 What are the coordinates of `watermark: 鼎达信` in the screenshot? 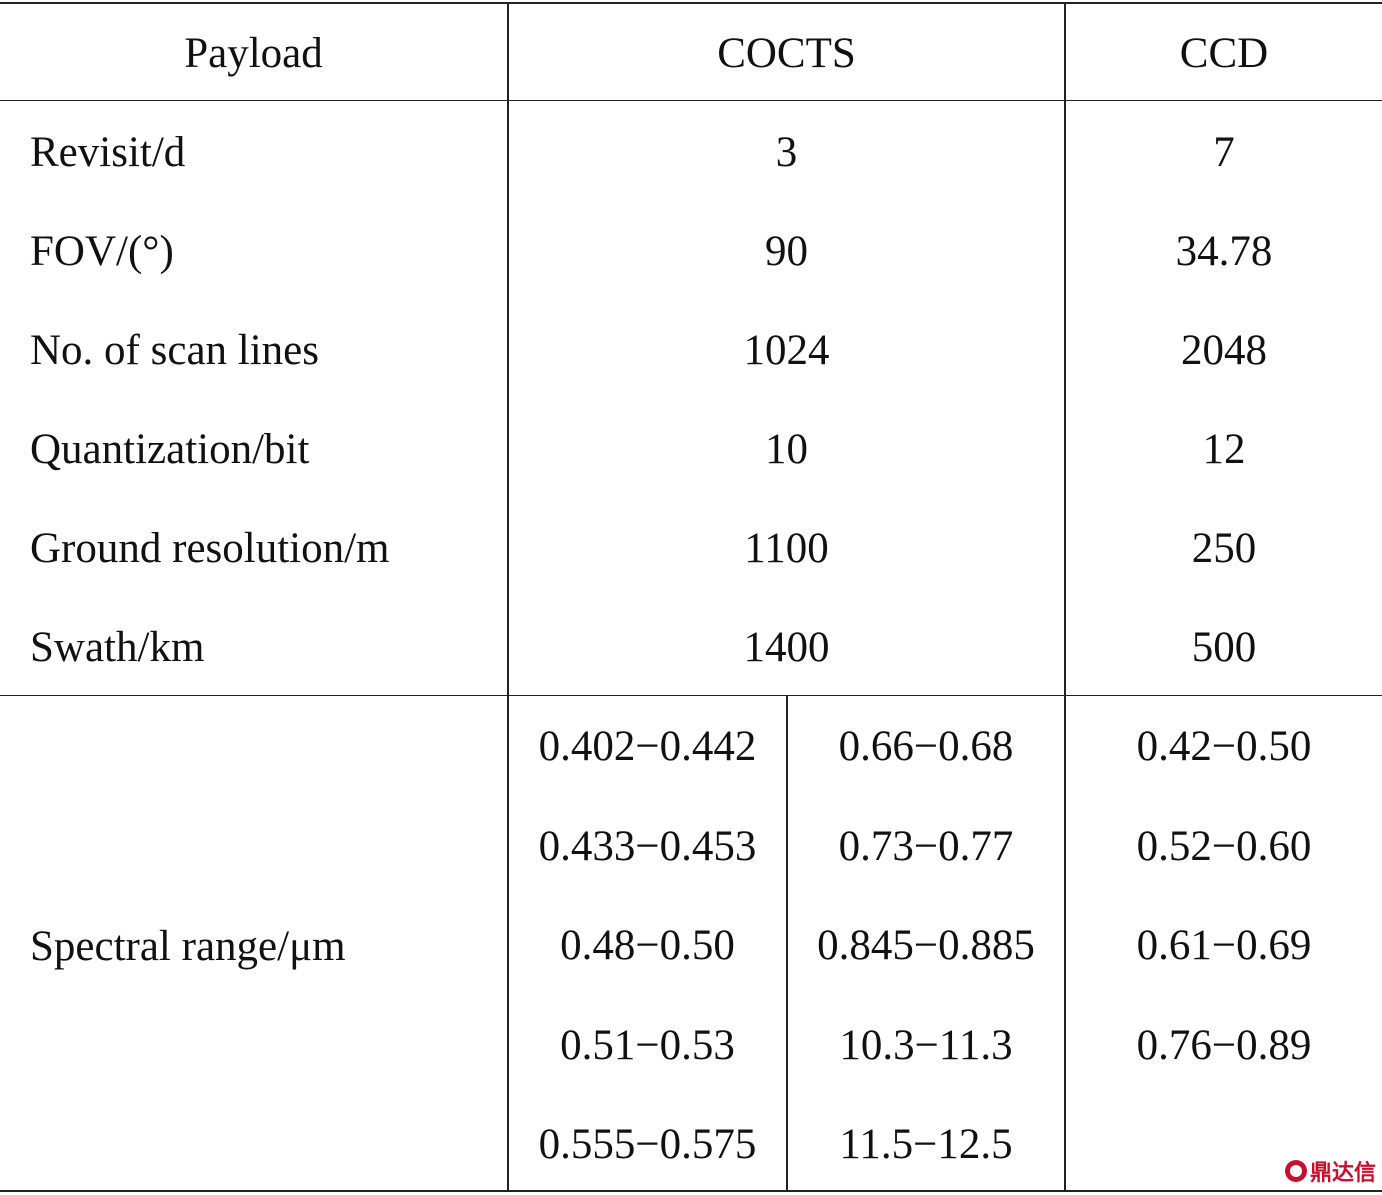 It's located at (1330, 1171).